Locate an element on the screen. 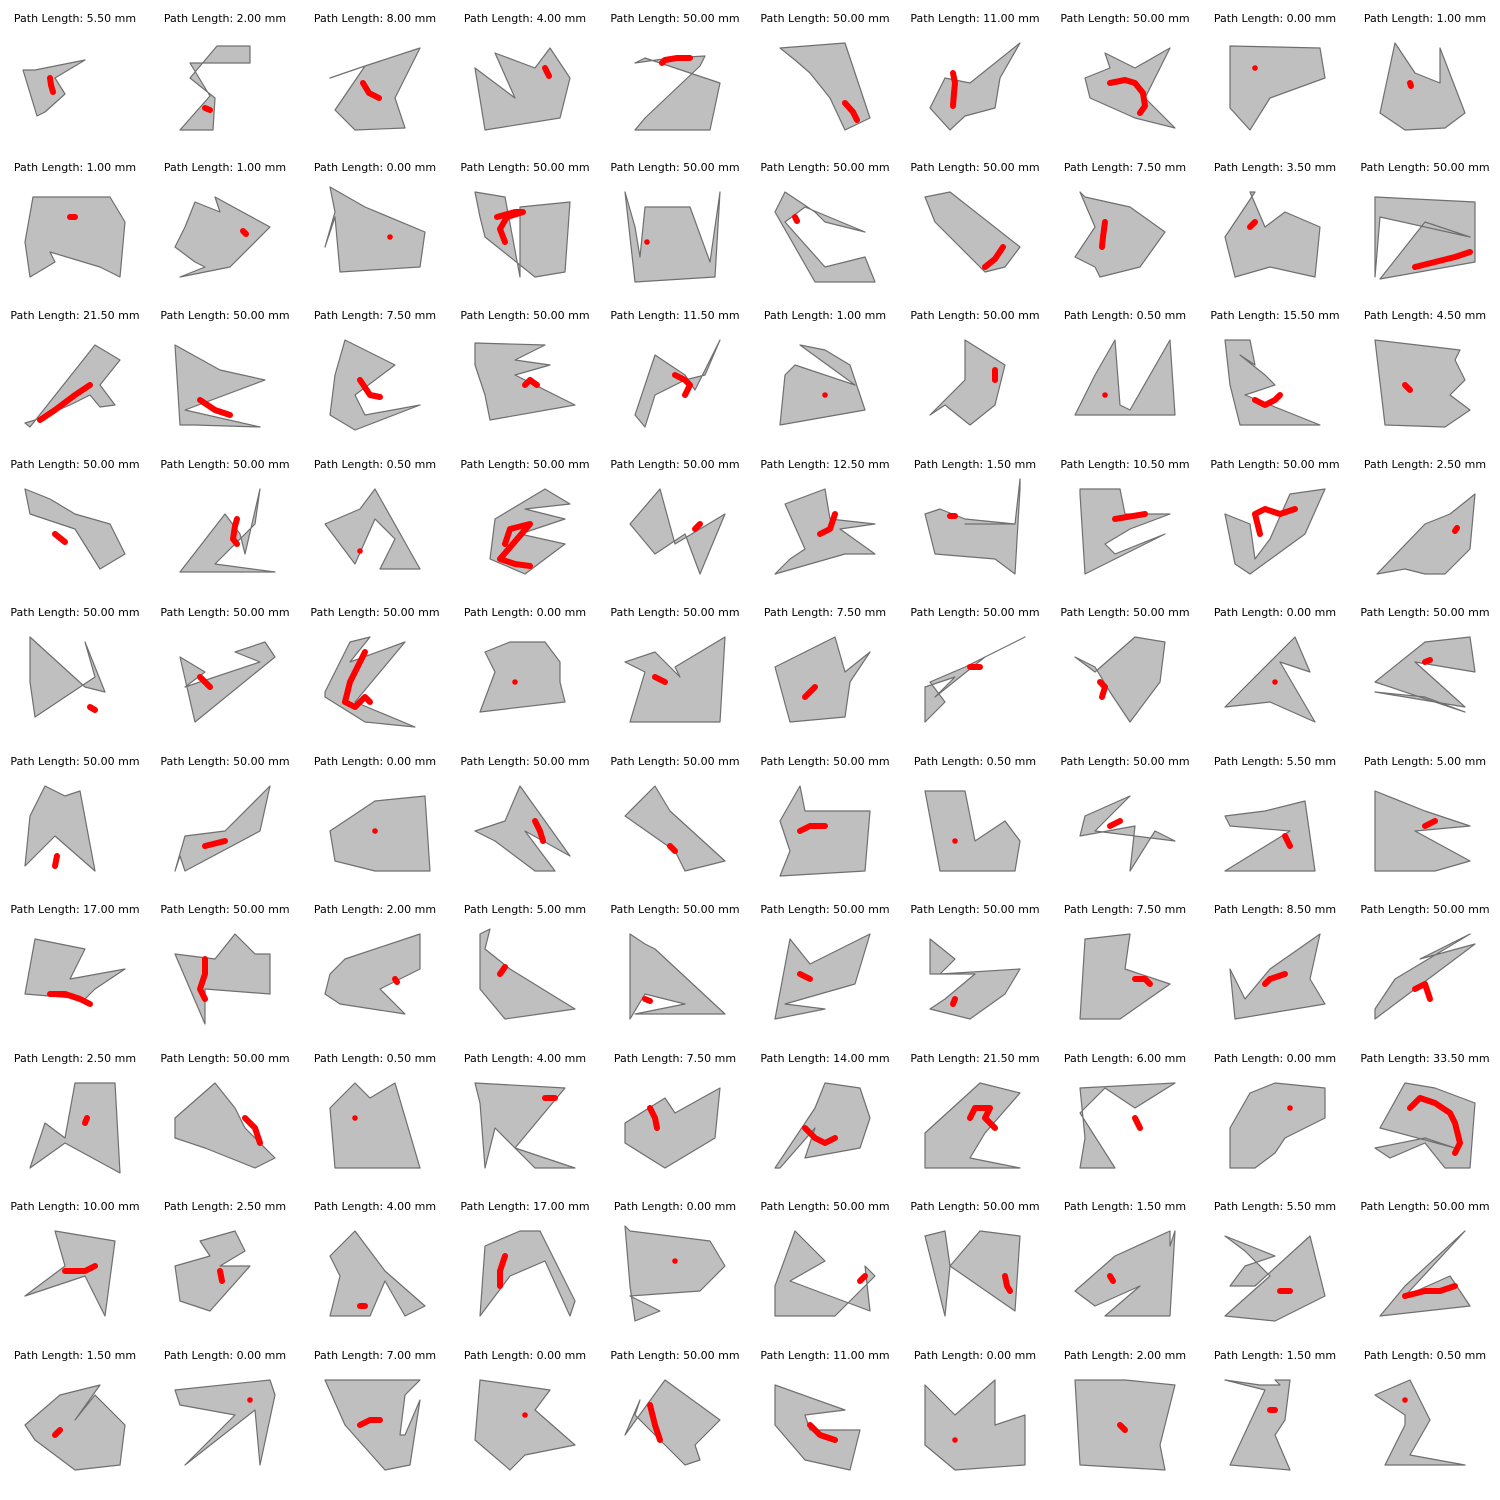 The width and height of the screenshot is (1500, 1500). panel: Path Length: 5.50 mm is located at coordinates (1275, 1262).